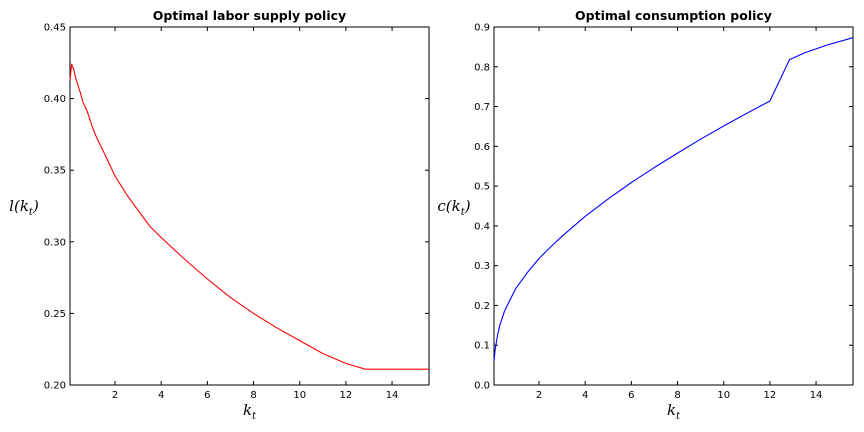 The height and width of the screenshot is (432, 864). I want to click on y-axis-label: l(kt), so click(24, 207).